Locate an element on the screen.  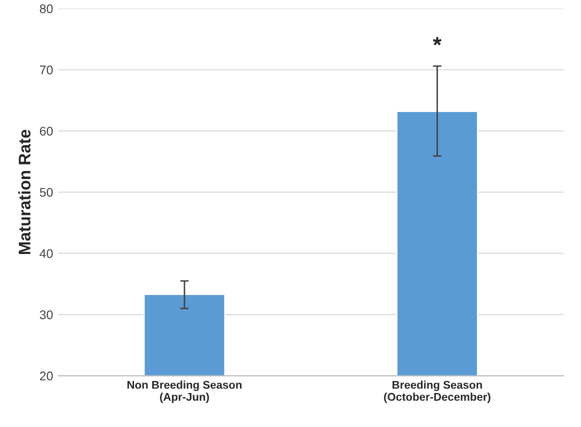
x-tick-label: Non Breeding Season (Apr-Jun) is located at coordinates (184, 391).